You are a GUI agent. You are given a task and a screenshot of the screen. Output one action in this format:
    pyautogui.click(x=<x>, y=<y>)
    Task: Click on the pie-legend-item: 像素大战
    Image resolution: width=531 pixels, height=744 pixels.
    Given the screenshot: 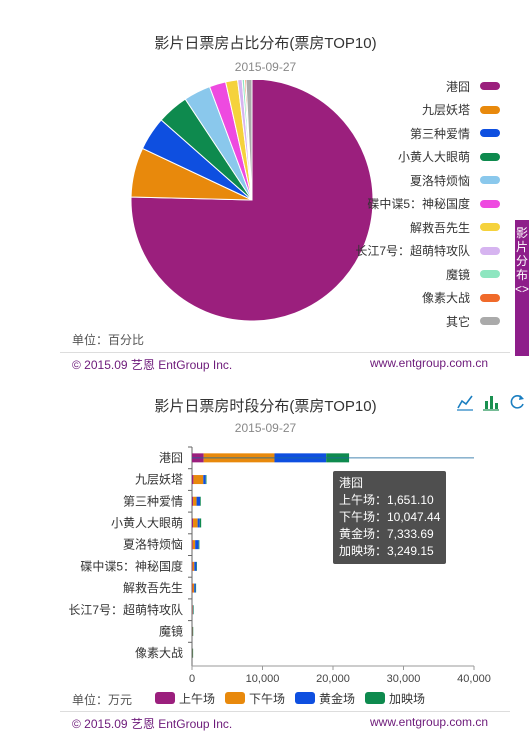 What is the action you would take?
    pyautogui.click(x=461, y=298)
    